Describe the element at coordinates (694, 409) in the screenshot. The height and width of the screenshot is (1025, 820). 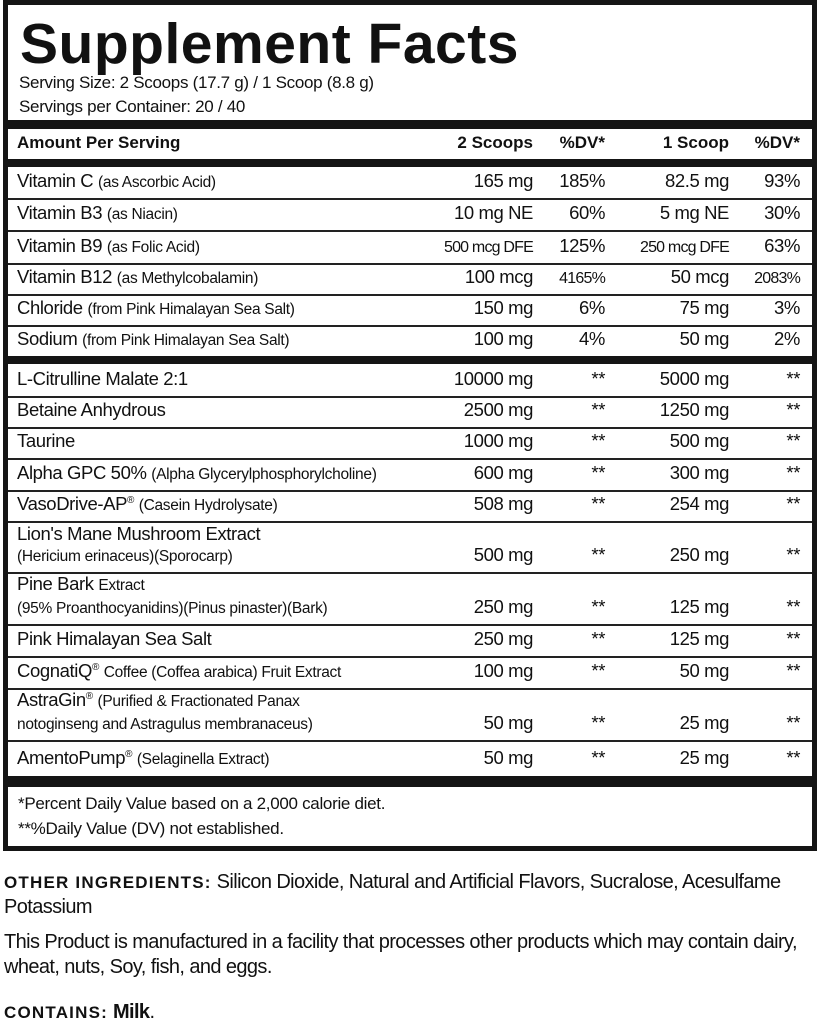
I see `amount-1-scoop: 1250 mg` at that location.